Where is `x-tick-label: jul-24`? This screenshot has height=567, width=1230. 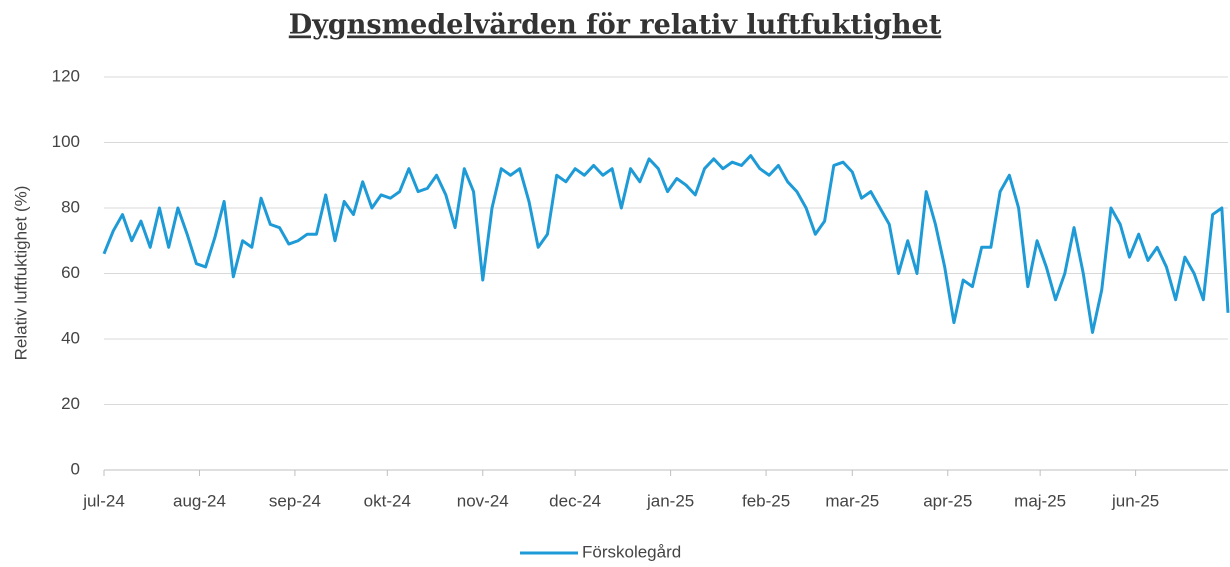 x-tick-label: jul-24 is located at coordinates (103, 500).